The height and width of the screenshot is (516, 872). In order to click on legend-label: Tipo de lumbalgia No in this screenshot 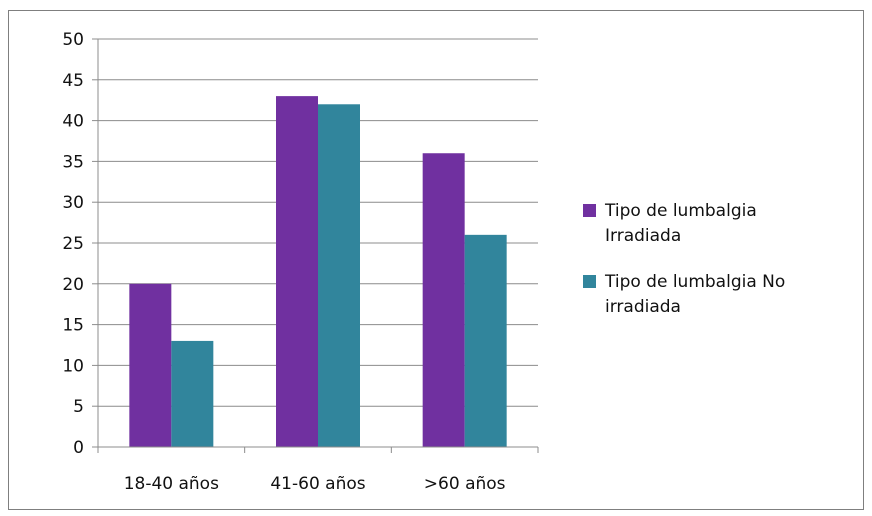, I will do `click(694, 282)`.